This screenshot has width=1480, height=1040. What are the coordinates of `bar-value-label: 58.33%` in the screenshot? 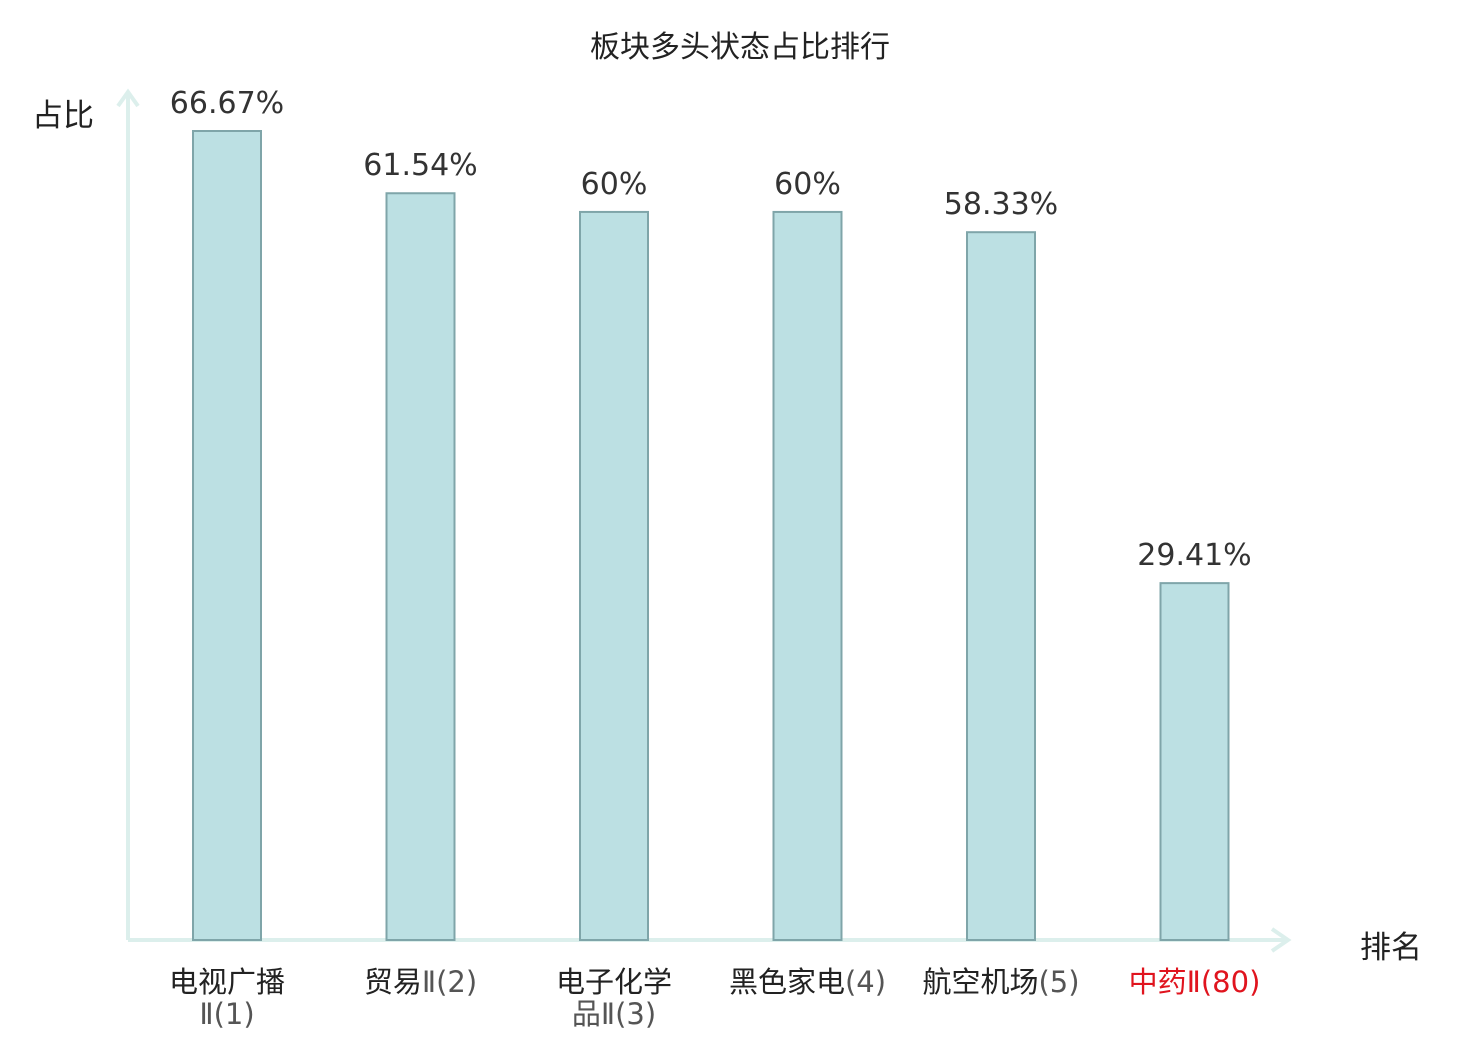 It's located at (1001, 204).